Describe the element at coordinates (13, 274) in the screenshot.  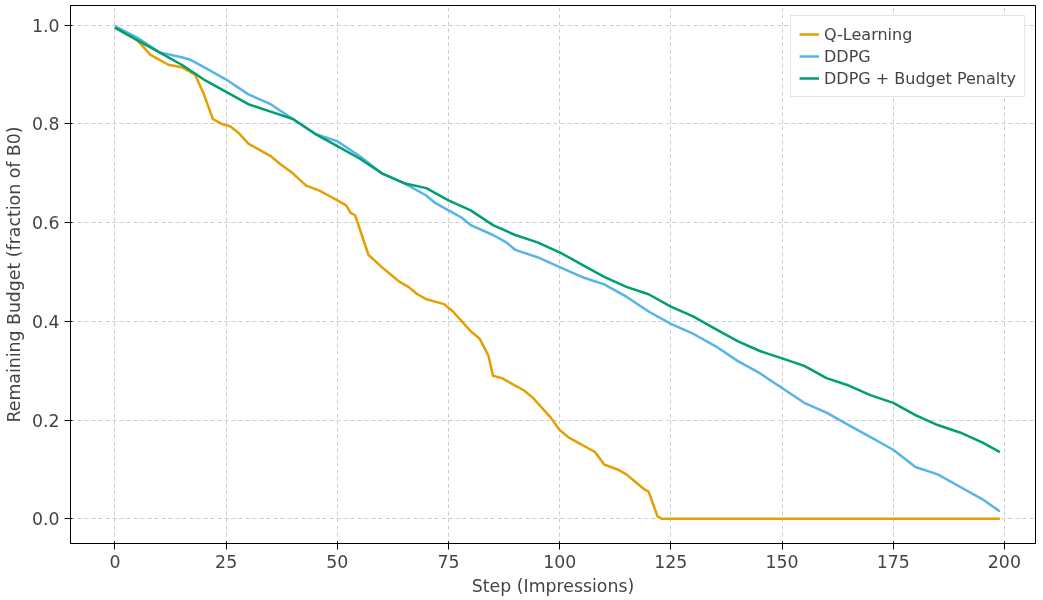
I see `y-axis-title: Remaining Budget (fraction of B0)` at that location.